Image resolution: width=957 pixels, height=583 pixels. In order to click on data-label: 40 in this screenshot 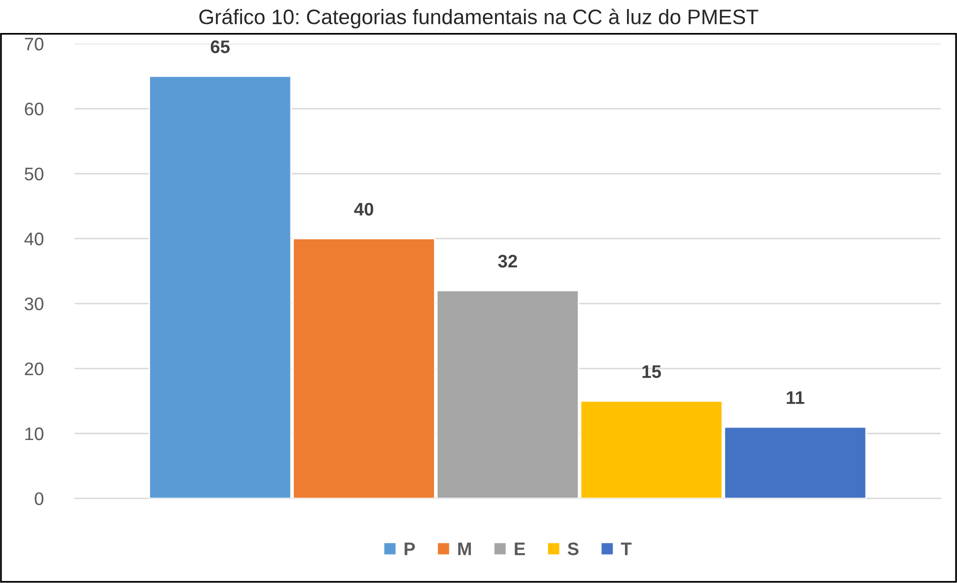, I will do `click(364, 209)`.